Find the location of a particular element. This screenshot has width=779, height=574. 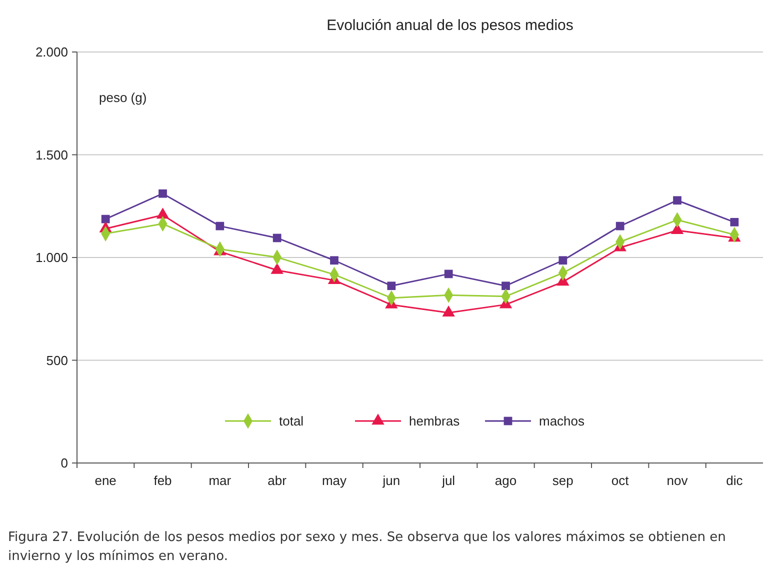

x-tick-label: sep is located at coordinates (563, 480).